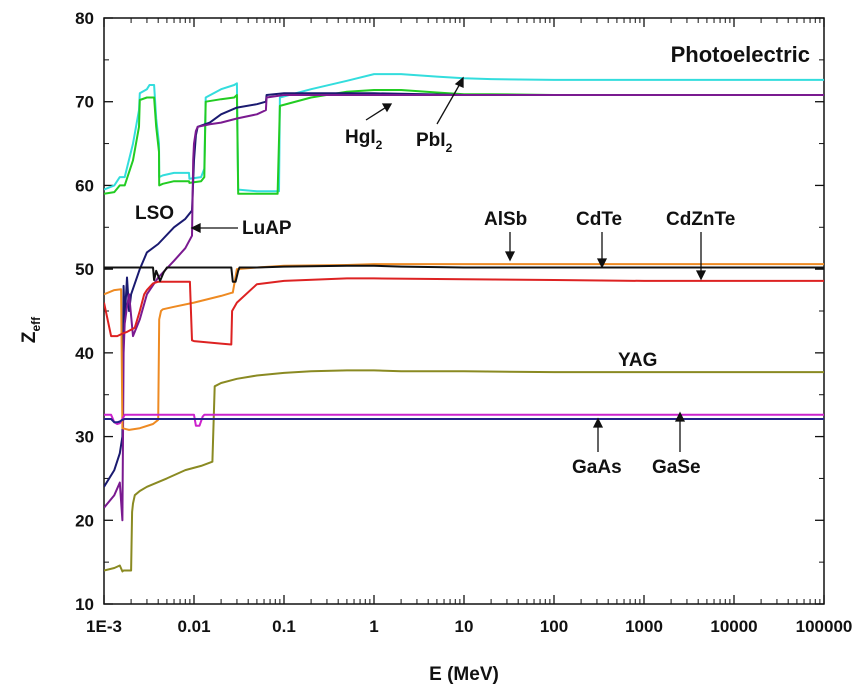 This screenshot has width=862, height=696. Describe the element at coordinates (84, 102) in the screenshot. I see `y-tick-label: 70` at that location.